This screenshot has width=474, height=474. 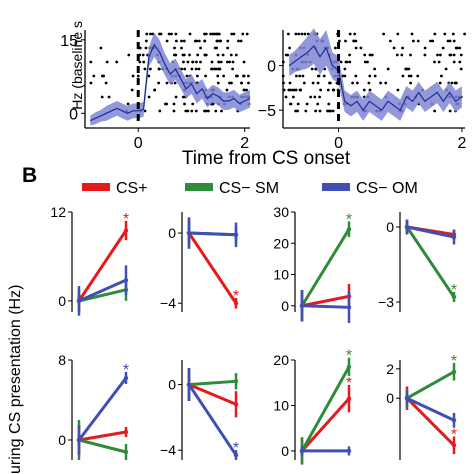 I want to click on subplot-b-r2c4: 0 2 * *, so click(x=421, y=406).